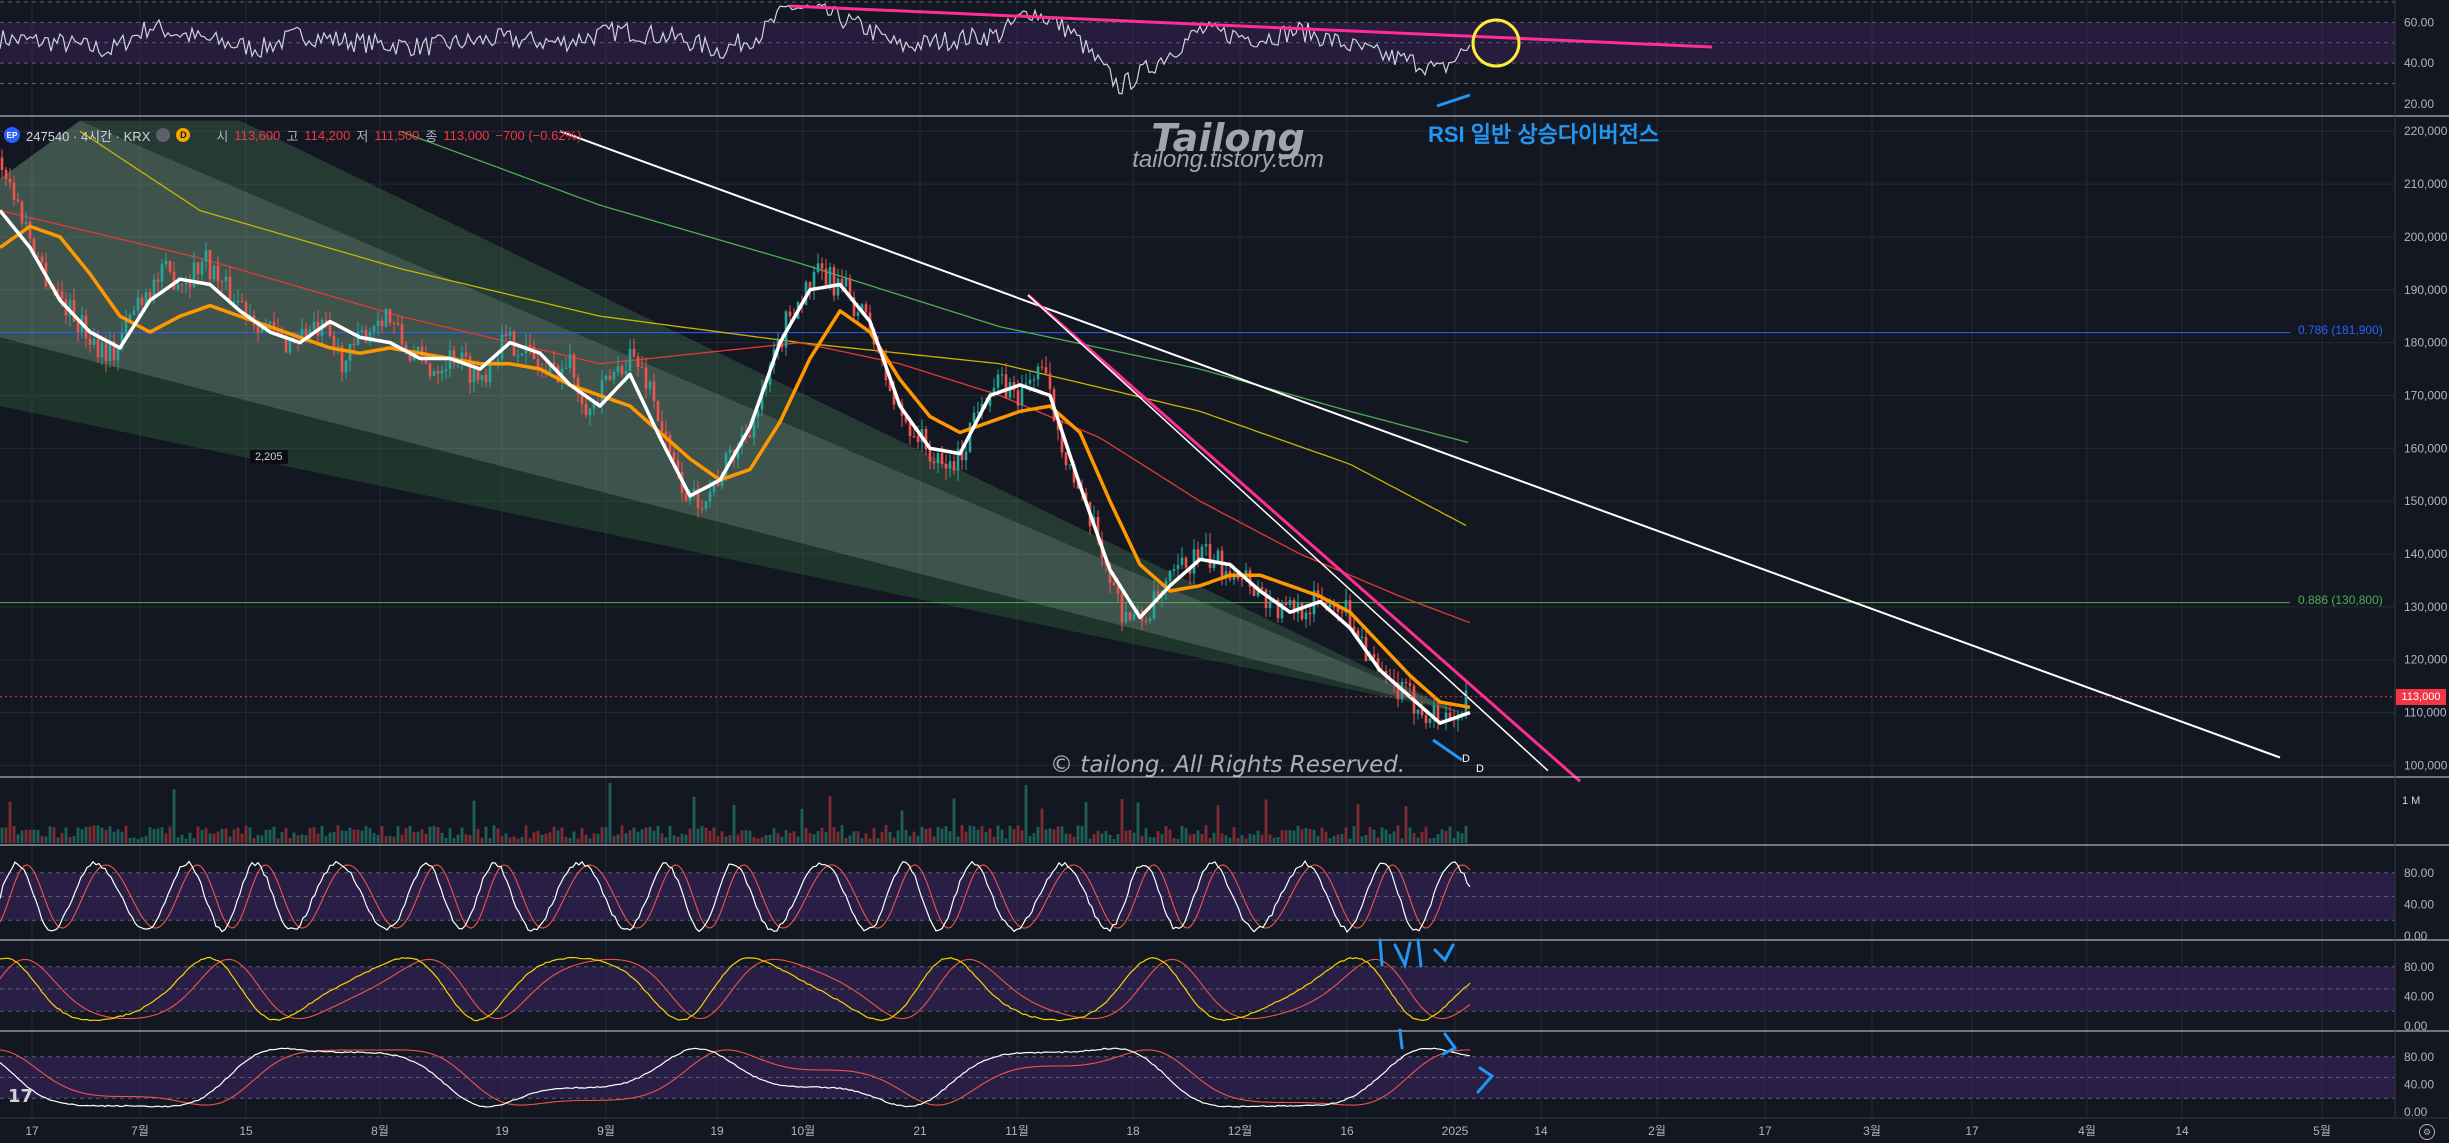 The width and height of the screenshot is (2449, 1143). Describe the element at coordinates (1765, 1131) in the screenshot. I see `time-axis-label: 17` at that location.